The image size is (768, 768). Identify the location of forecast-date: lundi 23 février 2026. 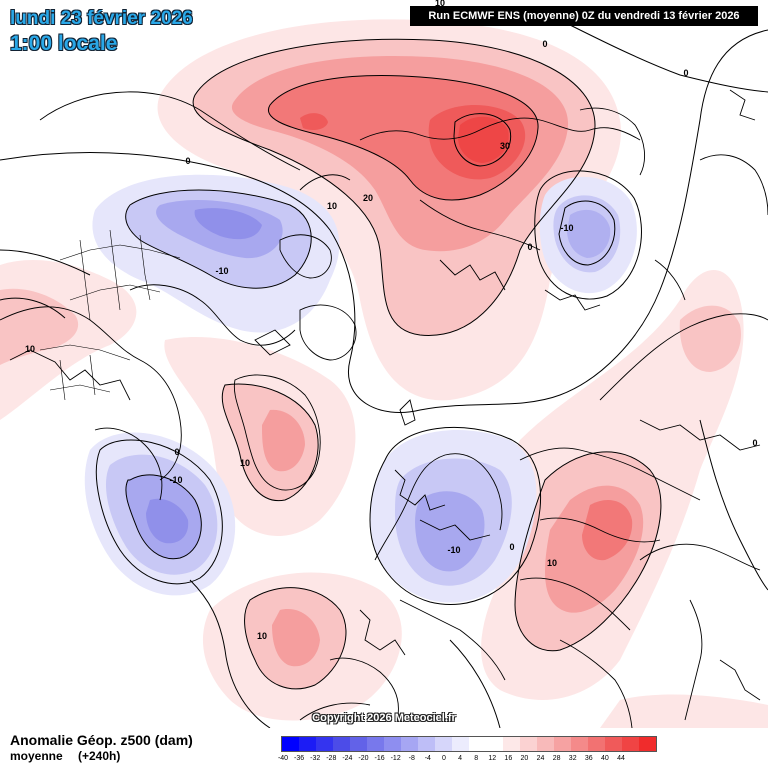
(101, 18).